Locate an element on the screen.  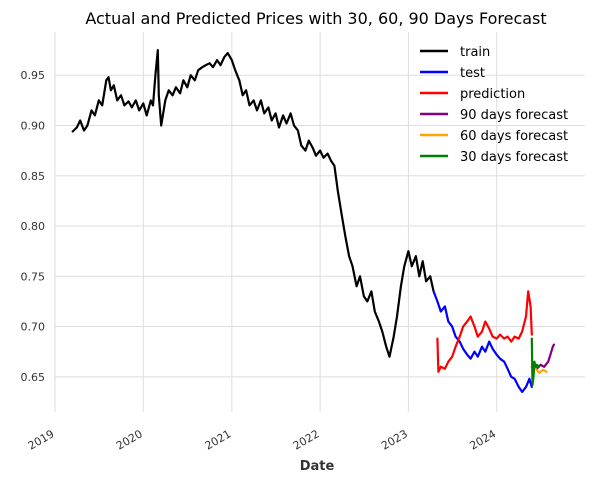
y-tick-label: 0.70 is located at coordinates (33, 327).